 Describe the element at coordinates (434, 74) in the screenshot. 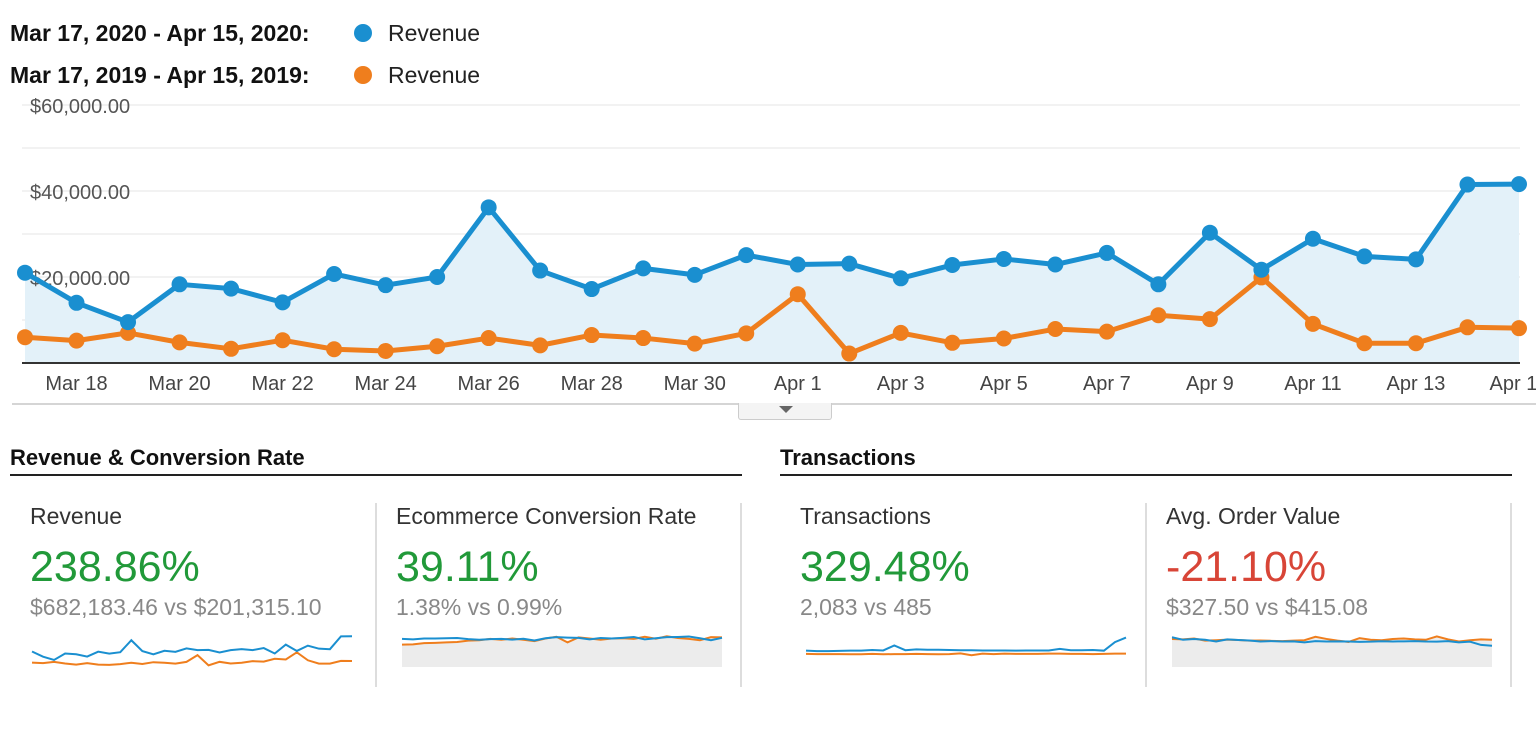

I see `legend-previous-metric: Revenue` at that location.